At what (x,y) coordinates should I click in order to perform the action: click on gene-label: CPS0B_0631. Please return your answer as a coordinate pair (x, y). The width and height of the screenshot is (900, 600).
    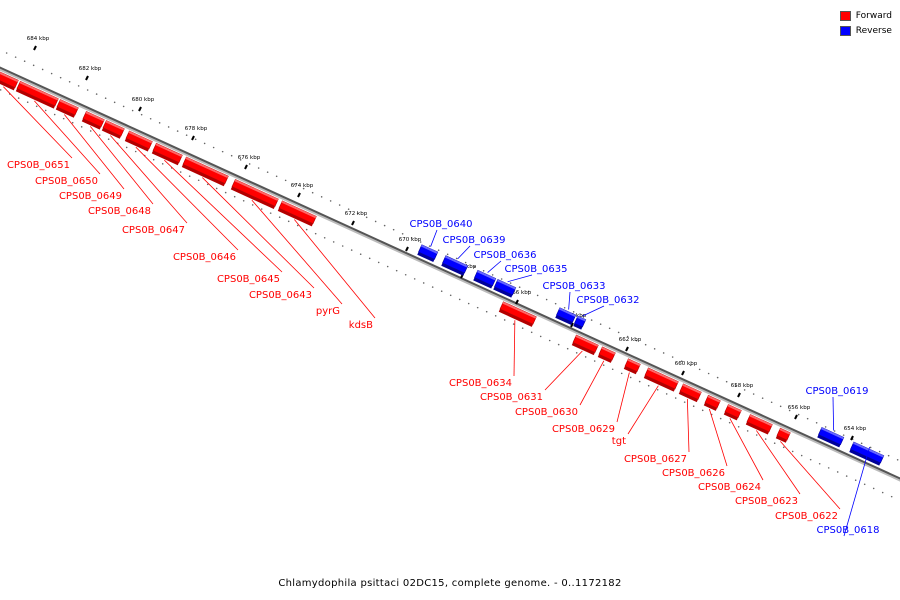
    Looking at the image, I should click on (511, 397).